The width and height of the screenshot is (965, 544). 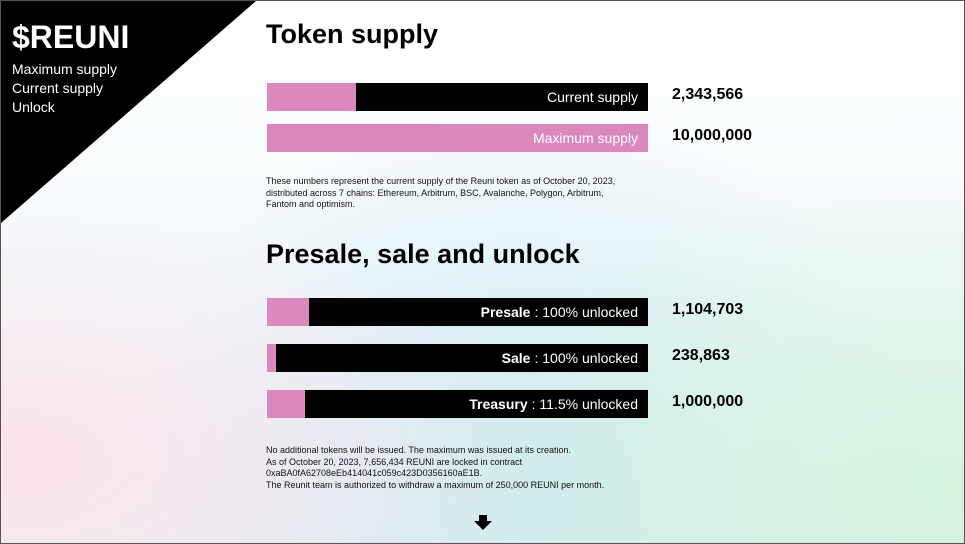 I want to click on supply-bar: Treasury: 11.5% unlocked, so click(x=457, y=404).